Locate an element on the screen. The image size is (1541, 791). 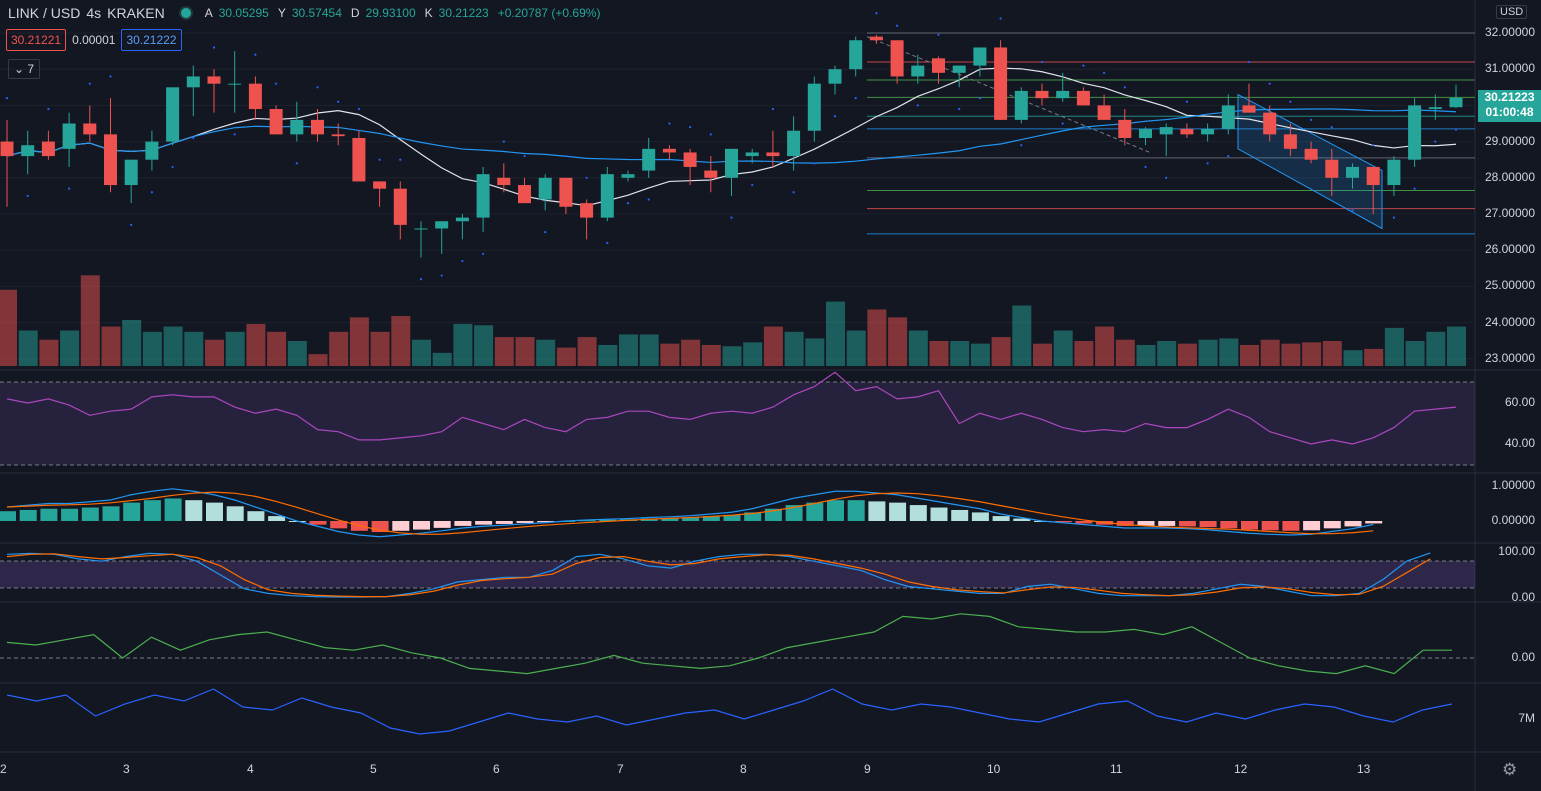
time-axis-label: 11 is located at coordinates (1116, 769).